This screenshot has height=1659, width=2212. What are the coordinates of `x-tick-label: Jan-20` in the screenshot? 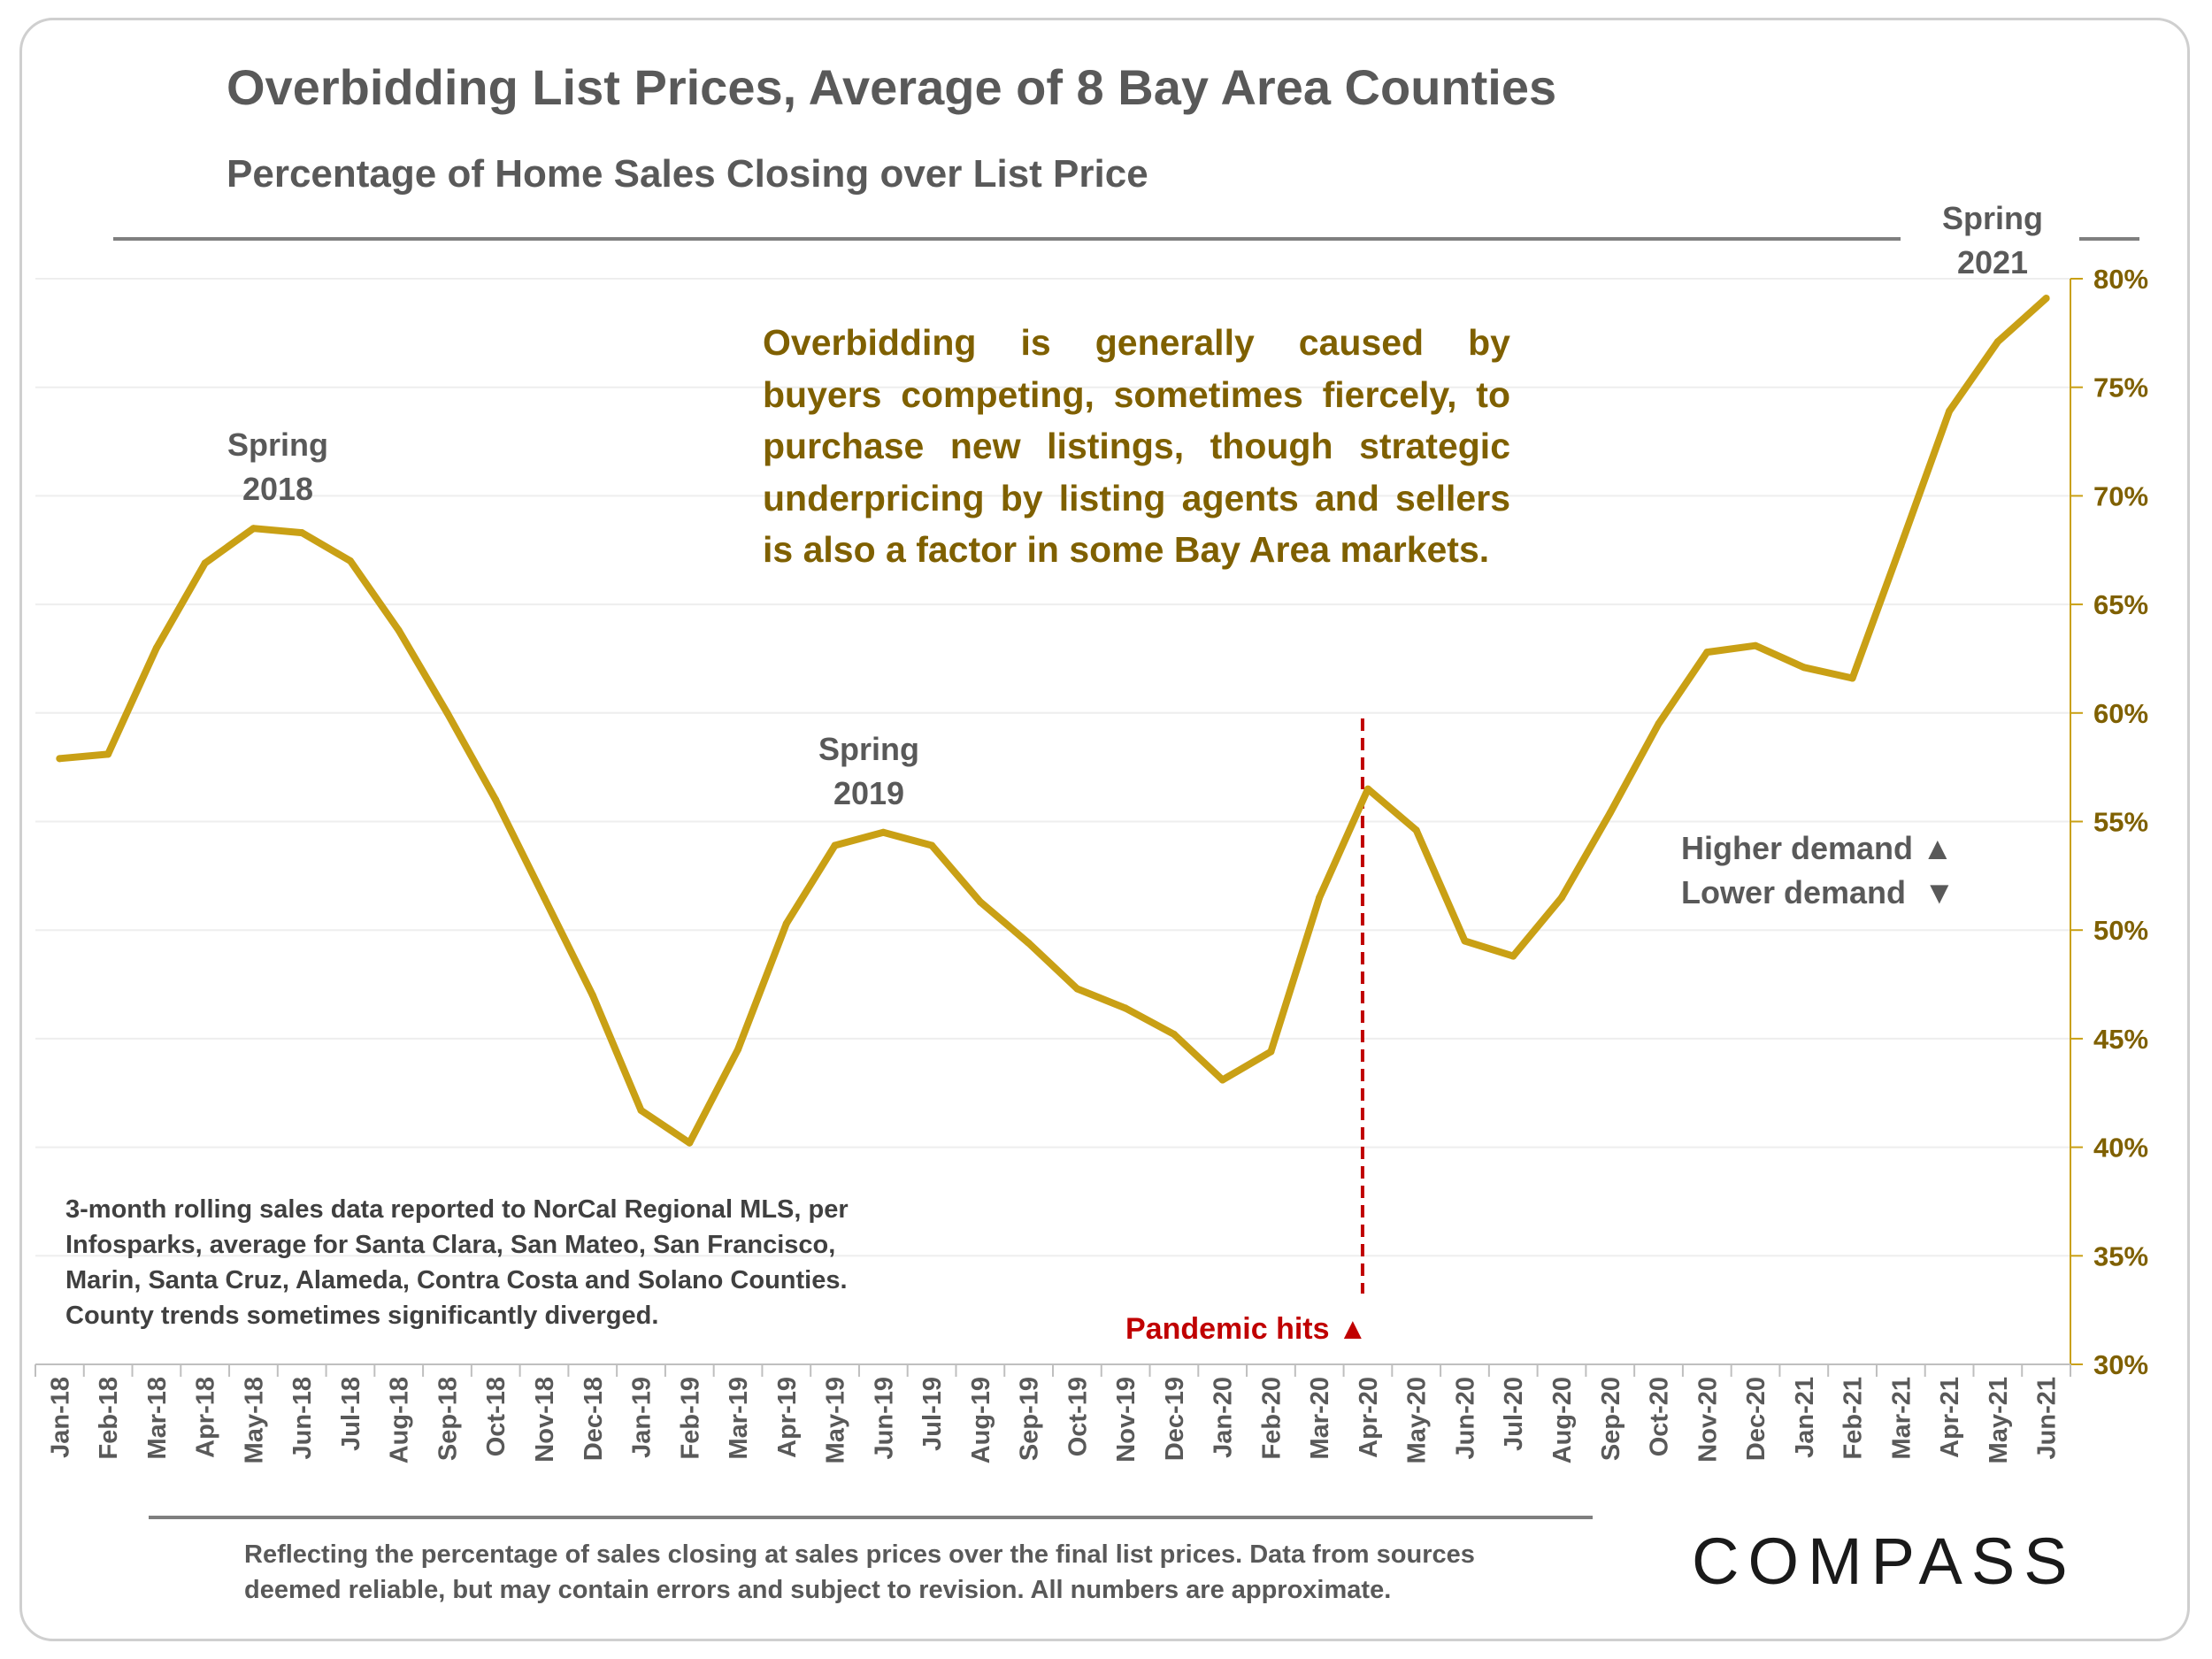 It's located at (1224, 1418).